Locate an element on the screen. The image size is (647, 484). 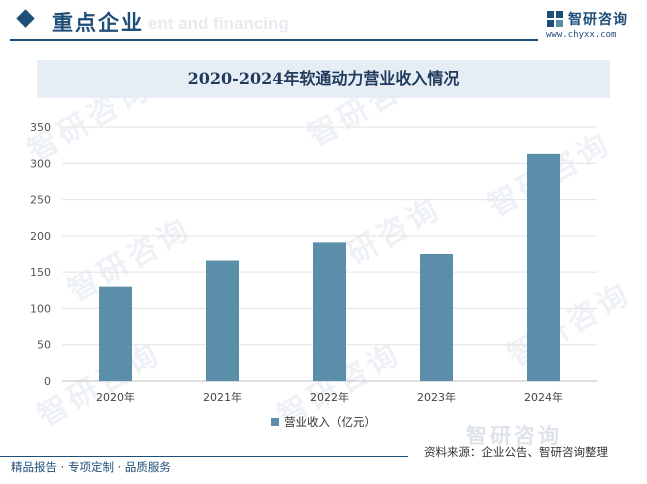
source-note: 资料来源：企业公告、智研咨询整理 is located at coordinates (516, 452).